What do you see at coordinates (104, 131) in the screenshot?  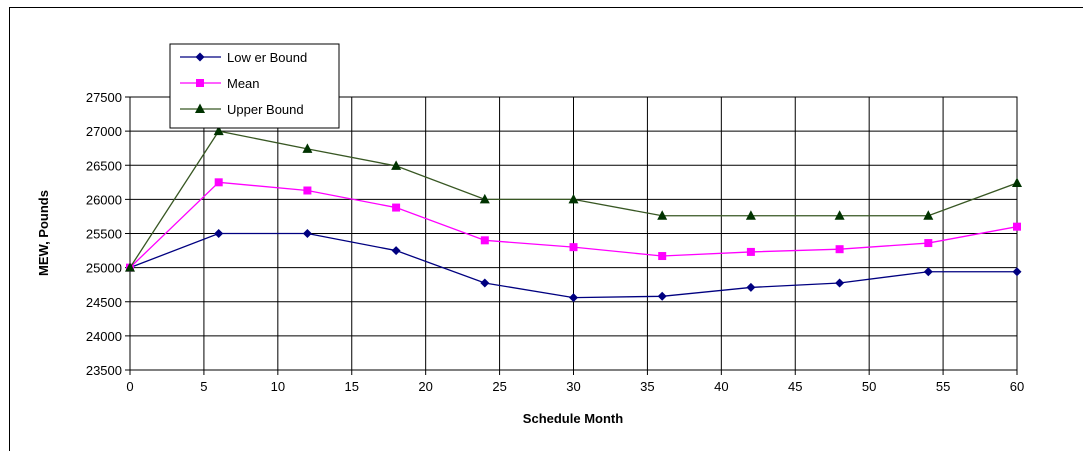 I see `y-tick-label: 27000` at bounding box center [104, 131].